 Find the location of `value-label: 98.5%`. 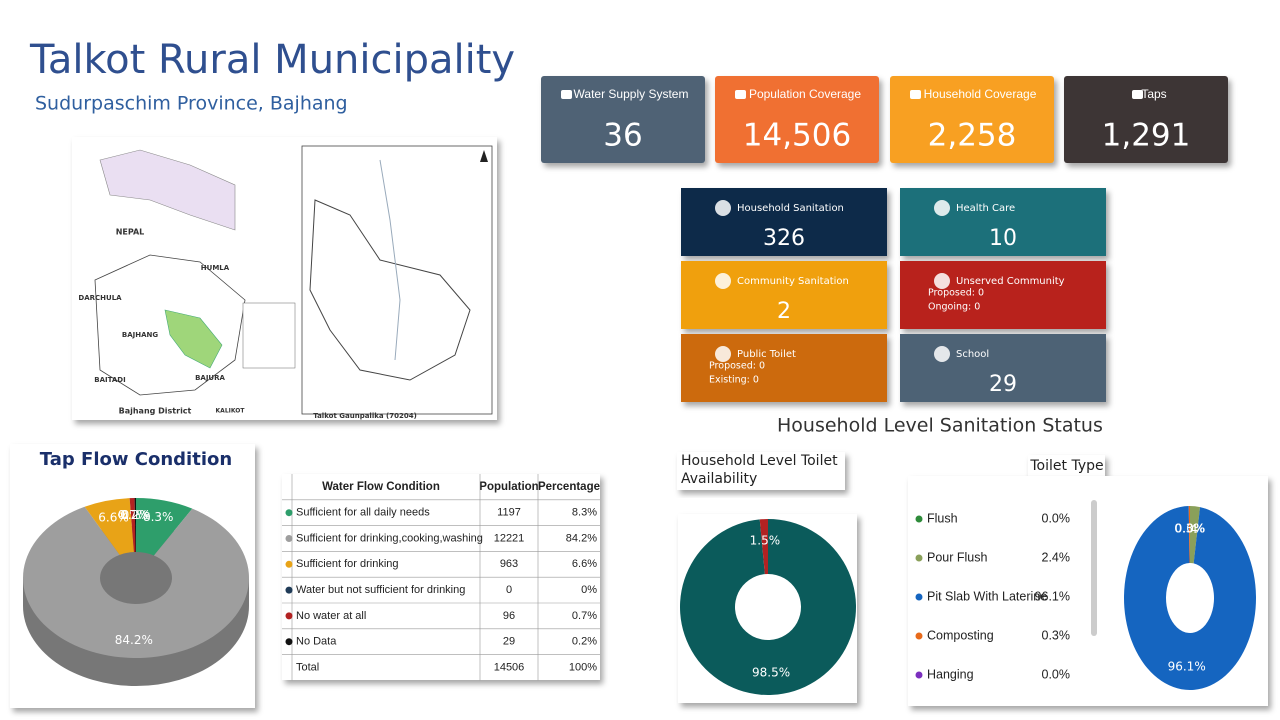

value-label: 98.5% is located at coordinates (771, 672).